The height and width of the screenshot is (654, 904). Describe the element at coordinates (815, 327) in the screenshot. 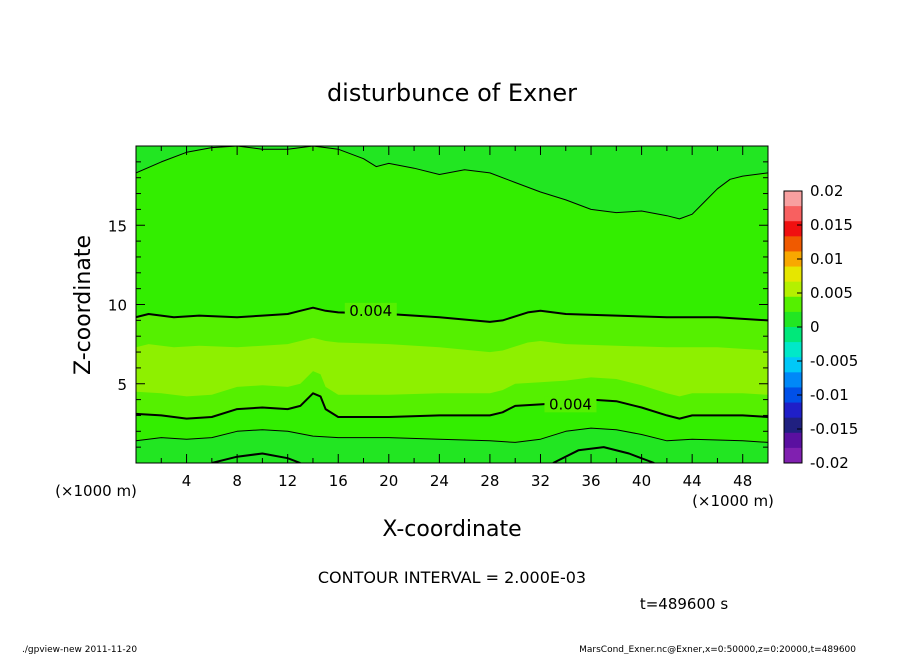

I see `colorbar-tick-label: 0` at that location.